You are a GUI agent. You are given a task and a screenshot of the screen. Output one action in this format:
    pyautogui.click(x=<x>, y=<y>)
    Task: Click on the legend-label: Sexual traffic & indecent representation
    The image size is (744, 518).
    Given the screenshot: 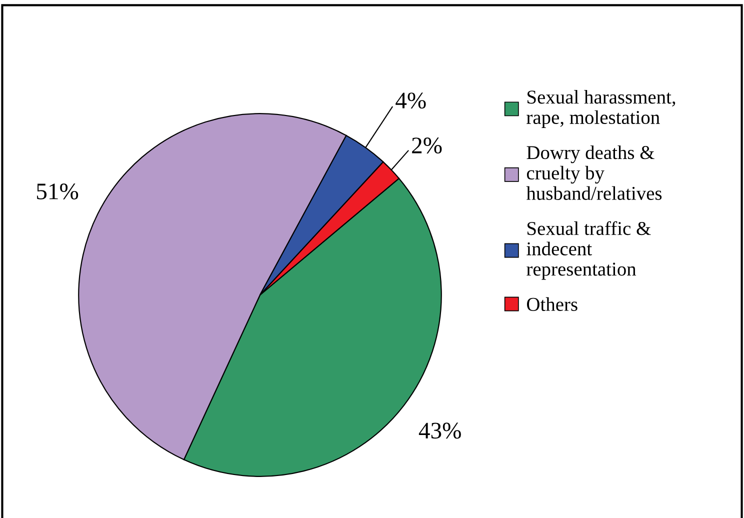 What is the action you would take?
    pyautogui.click(x=588, y=250)
    